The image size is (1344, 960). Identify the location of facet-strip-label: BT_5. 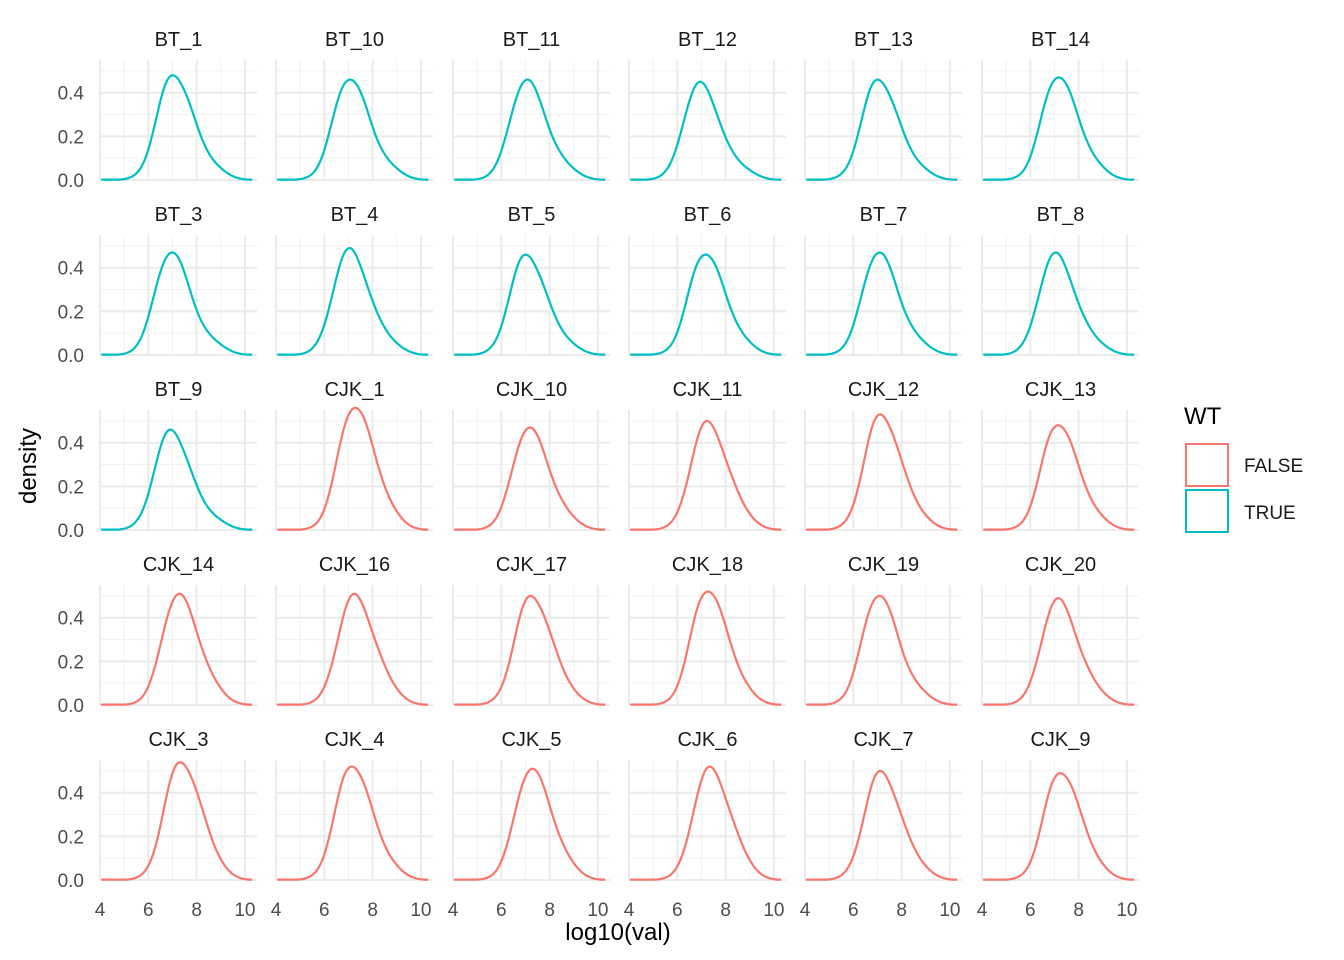
(532, 215).